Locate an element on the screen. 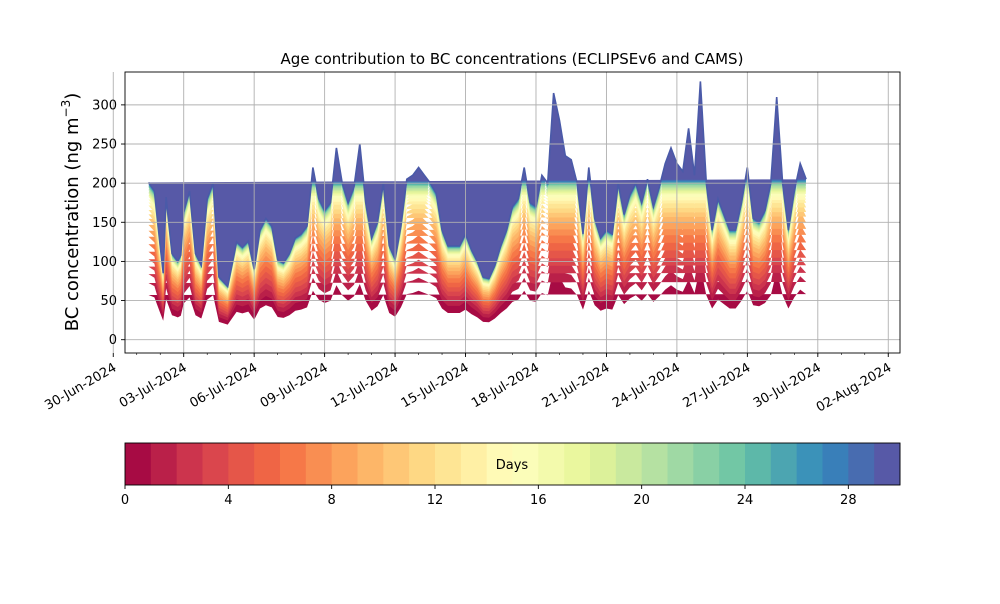  y-axis-label-close: ) is located at coordinates (72, 96).